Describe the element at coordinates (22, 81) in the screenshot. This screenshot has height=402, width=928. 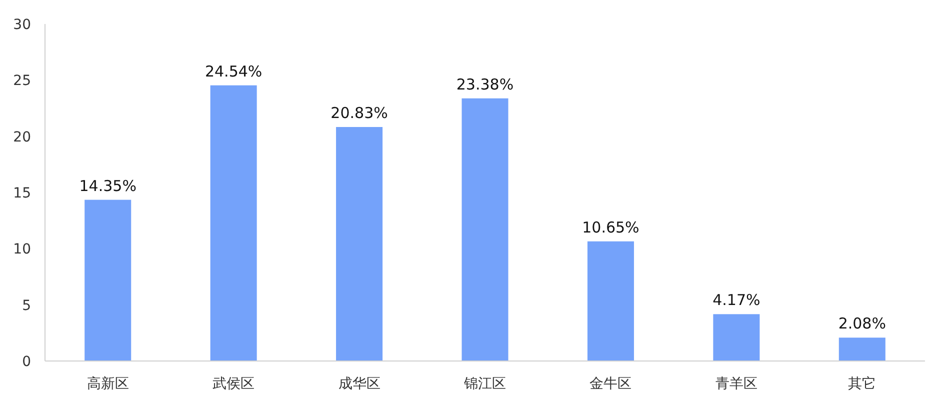
I see `y-tick-label: 25` at that location.